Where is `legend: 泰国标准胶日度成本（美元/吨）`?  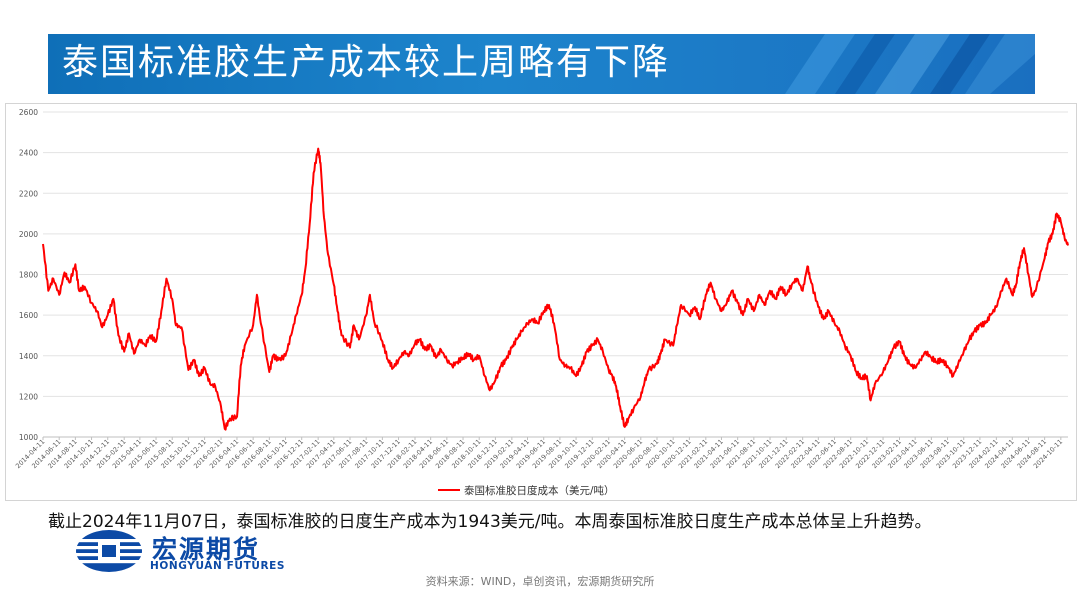 legend: 泰国标准胶日度成本（美元/吨） is located at coordinates (526, 490).